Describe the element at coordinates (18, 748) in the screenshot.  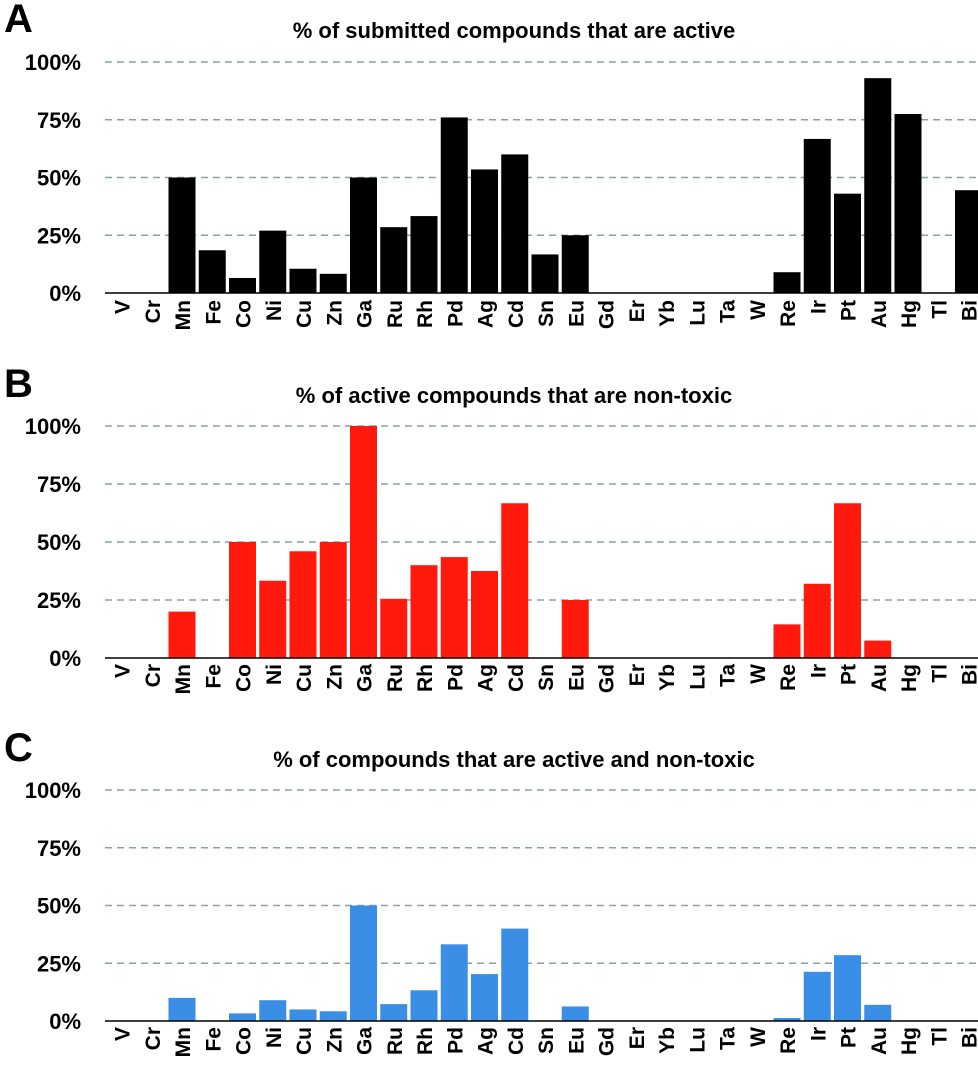
I see `panel-letter: C` at that location.